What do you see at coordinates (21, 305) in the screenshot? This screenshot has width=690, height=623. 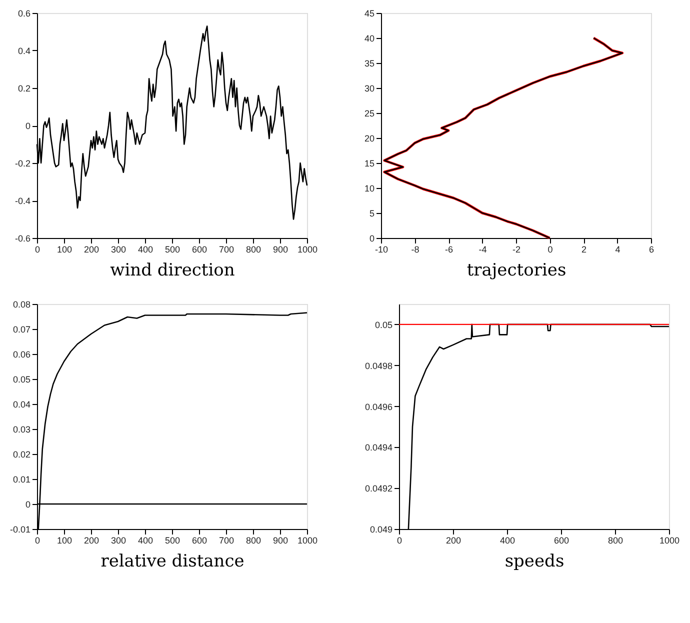 I see `y-tick-label: 0.08` at bounding box center [21, 305].